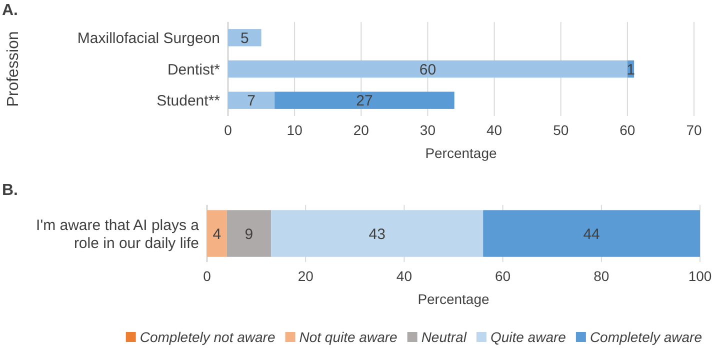 Image resolution: width=714 pixels, height=350 pixels. I want to click on y-tick-label: Dentist*, so click(193, 69).